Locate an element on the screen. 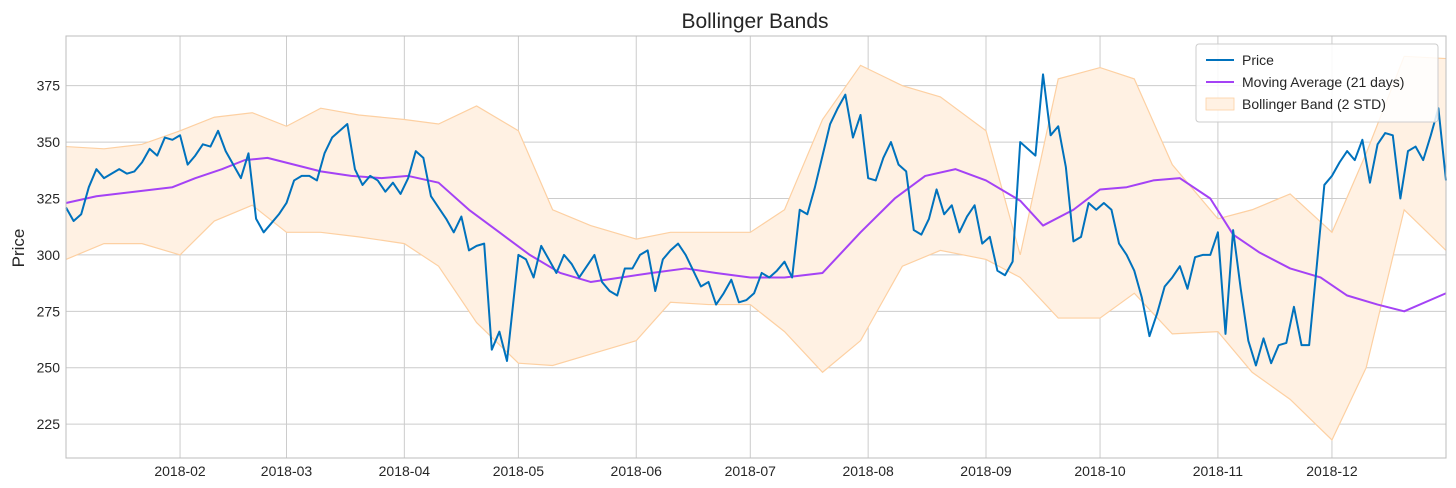 Image resolution: width=1456 pixels, height=488 pixels. x-tick-label: 2018-07 is located at coordinates (751, 471).